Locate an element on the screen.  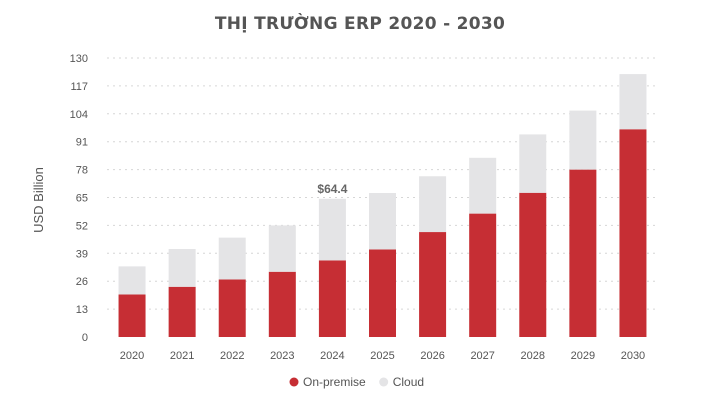
bar-on-premise-2027 is located at coordinates (483, 275).